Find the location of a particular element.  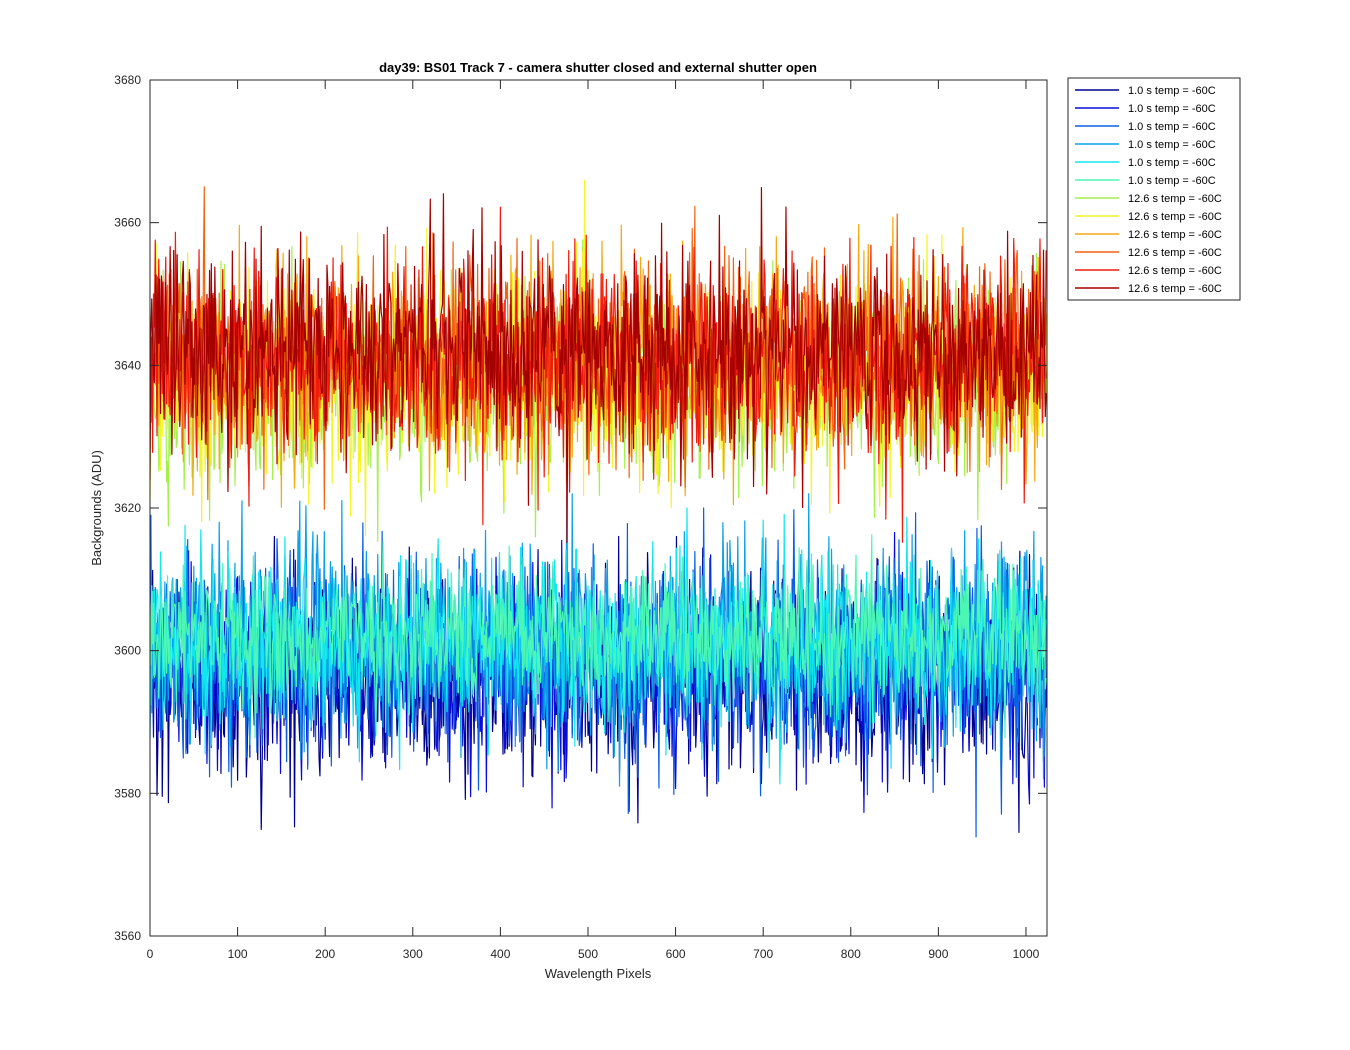

x-tick-label: 0 is located at coordinates (150, 954).